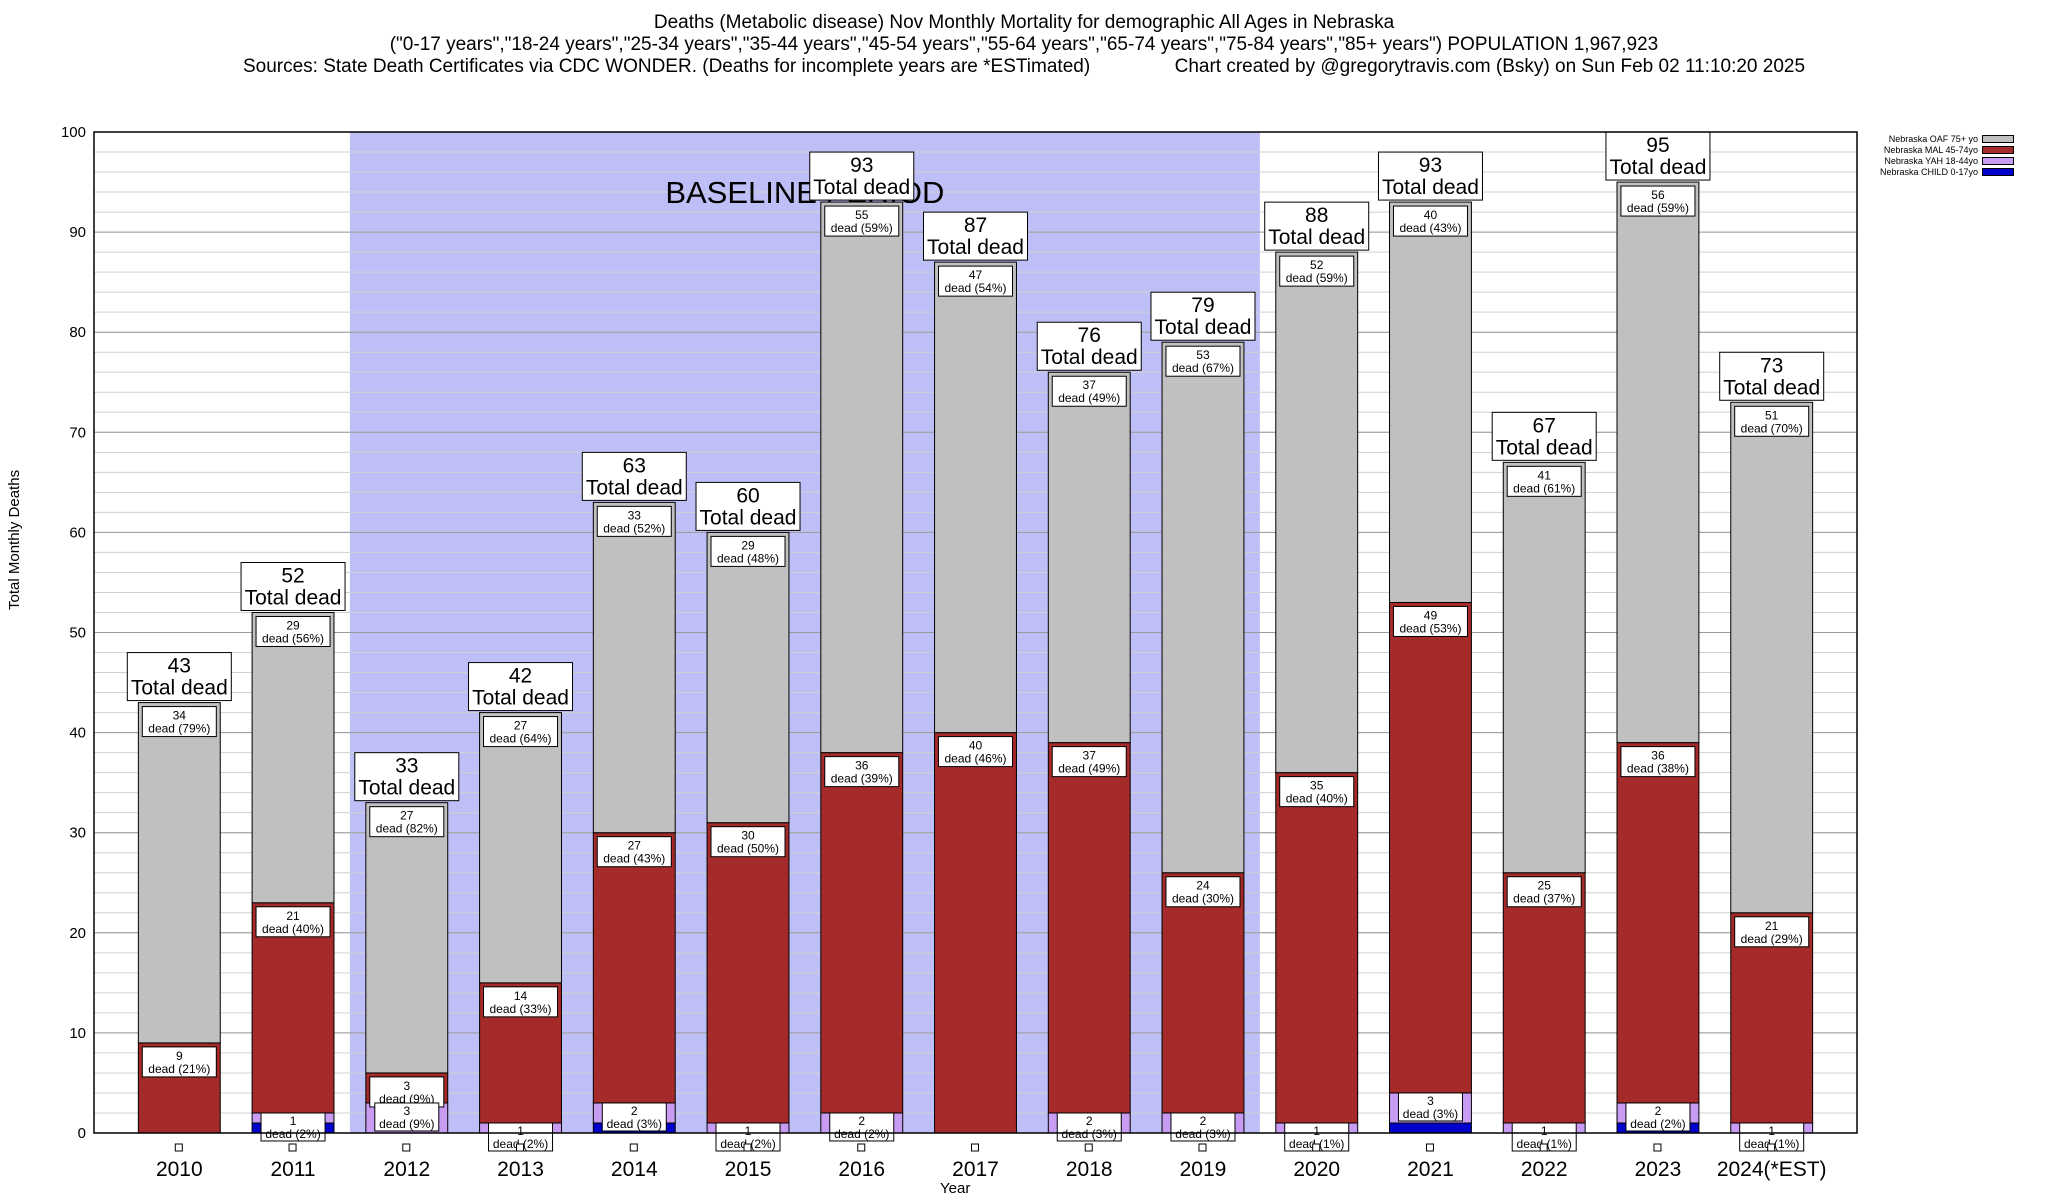  Describe the element at coordinates (1544, 1169) in the screenshot. I see `x-tick-label: 2022` at that location.